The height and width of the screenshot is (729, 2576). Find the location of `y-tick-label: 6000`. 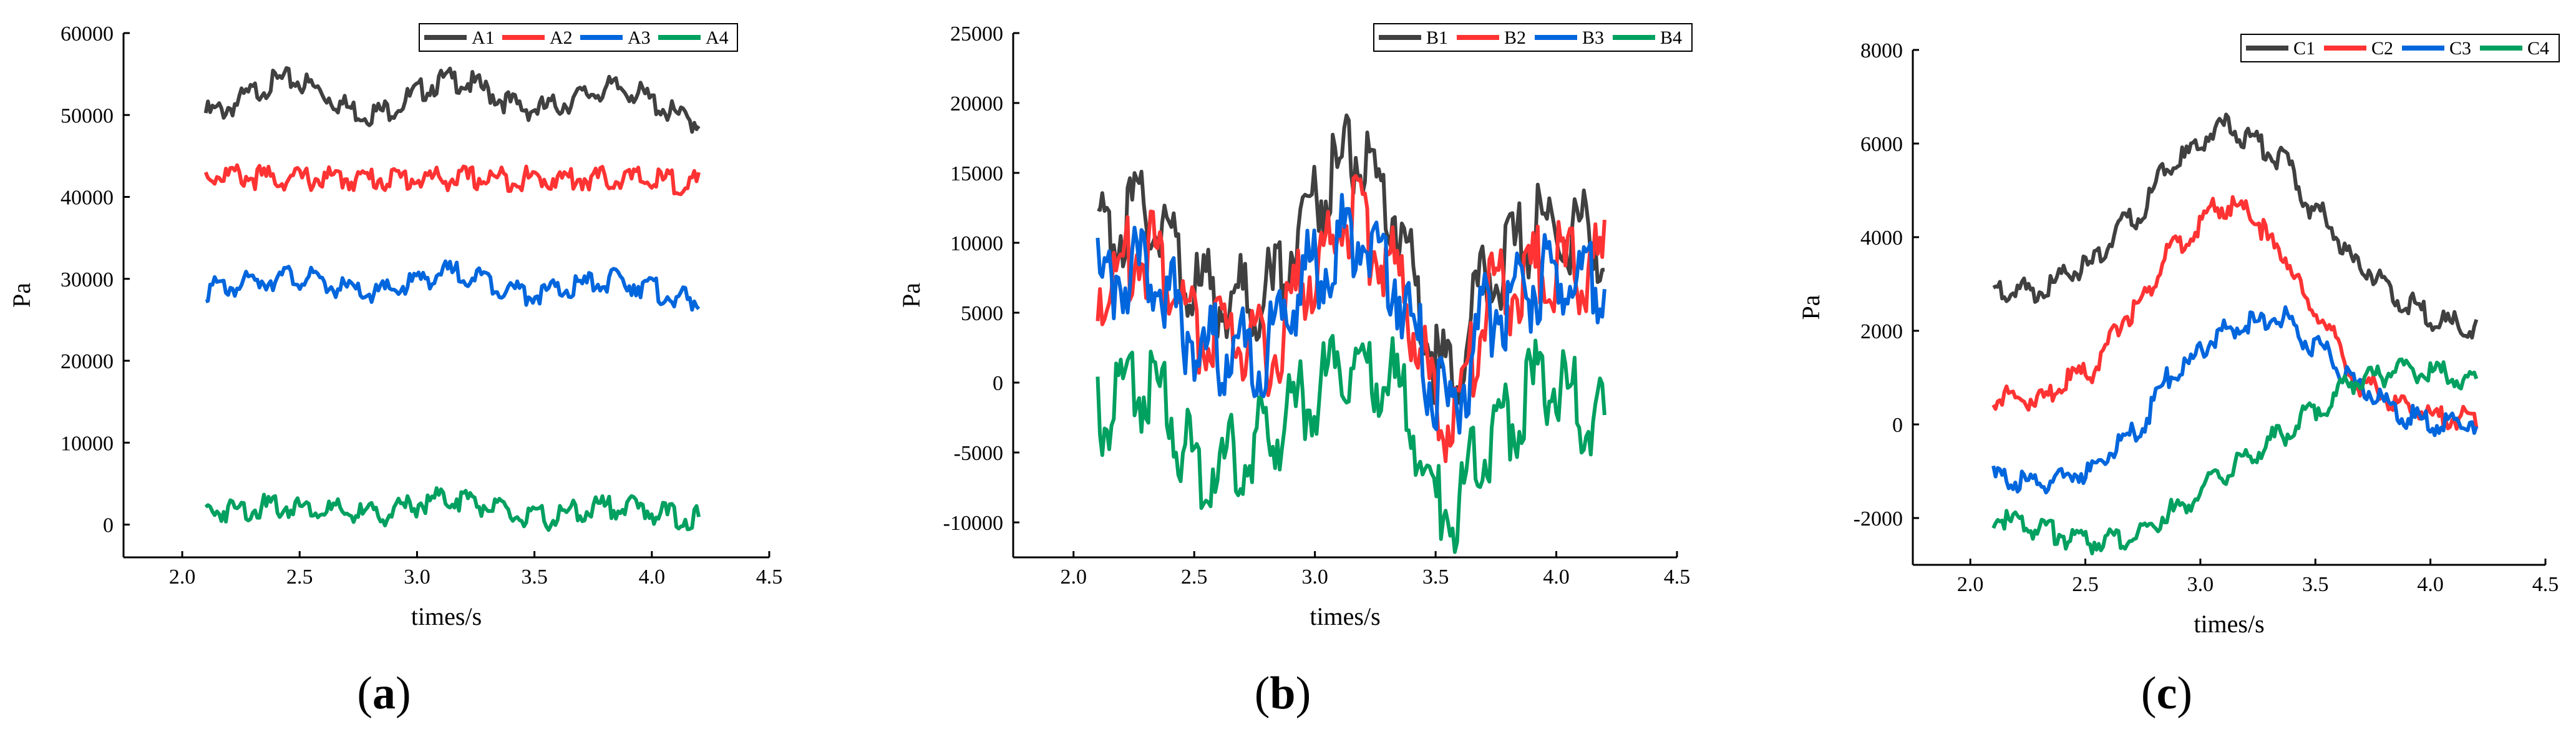

y-tick-label: 6000 is located at coordinates (1881, 145).